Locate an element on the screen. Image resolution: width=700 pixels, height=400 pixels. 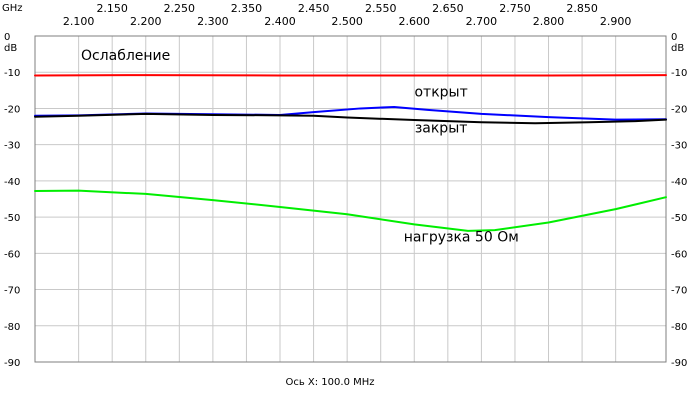
x-tick-label: 2.850 is located at coordinates (582, 8).